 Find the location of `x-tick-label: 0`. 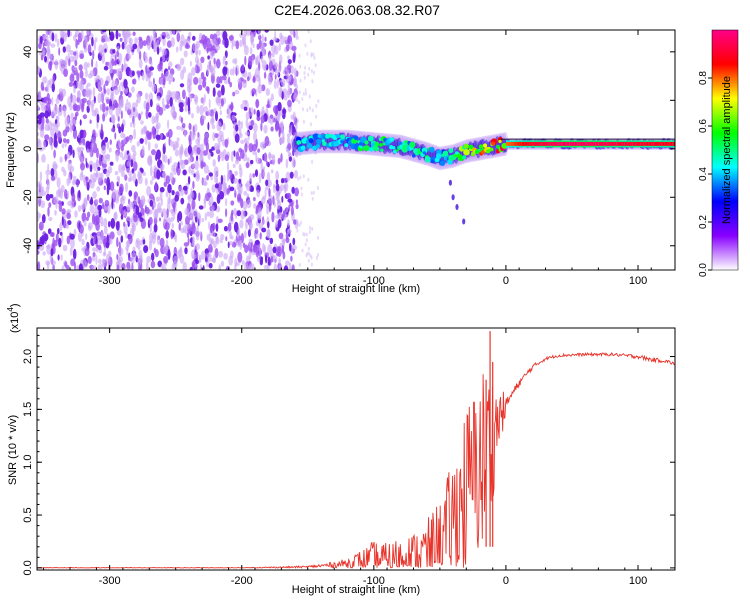

x-tick-label: 0 is located at coordinates (506, 581).